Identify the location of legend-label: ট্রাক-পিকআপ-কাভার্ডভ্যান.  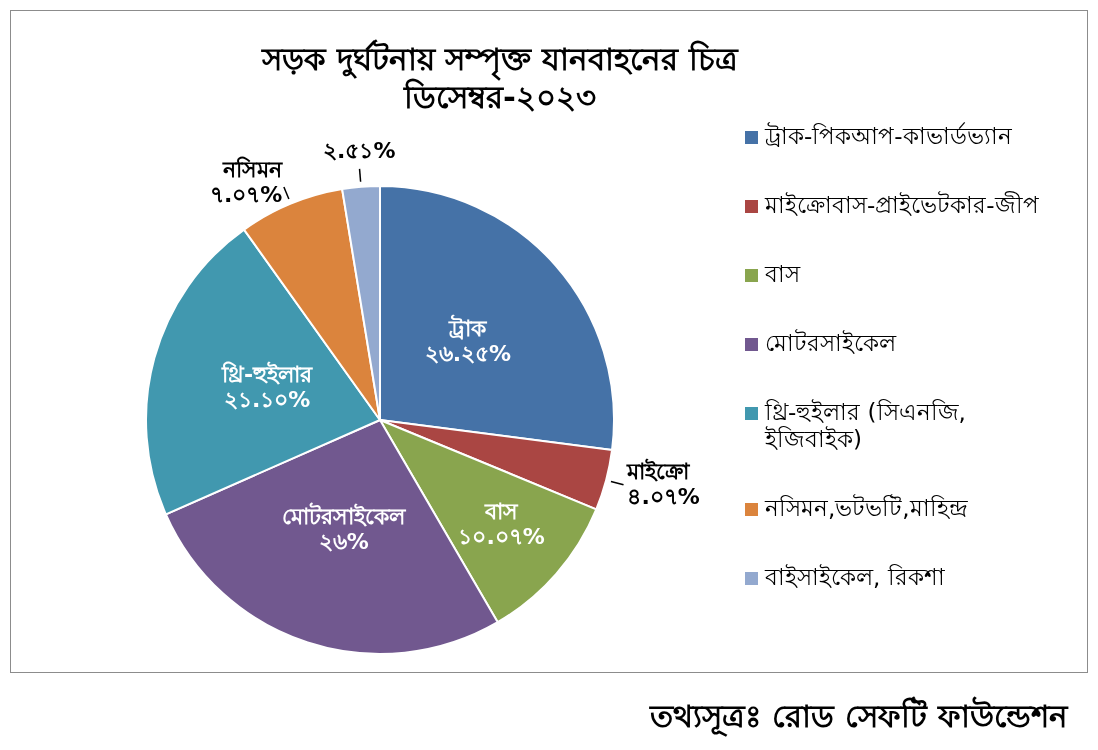
(888, 136).